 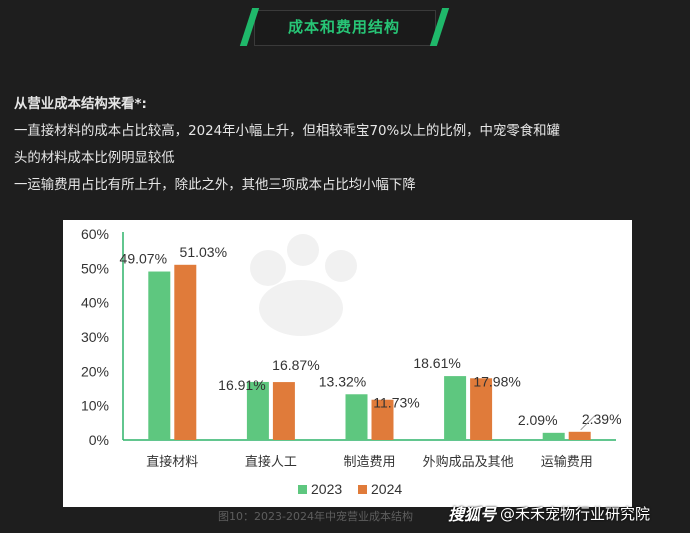 I want to click on y-tick-label: 10%, so click(x=95, y=406).